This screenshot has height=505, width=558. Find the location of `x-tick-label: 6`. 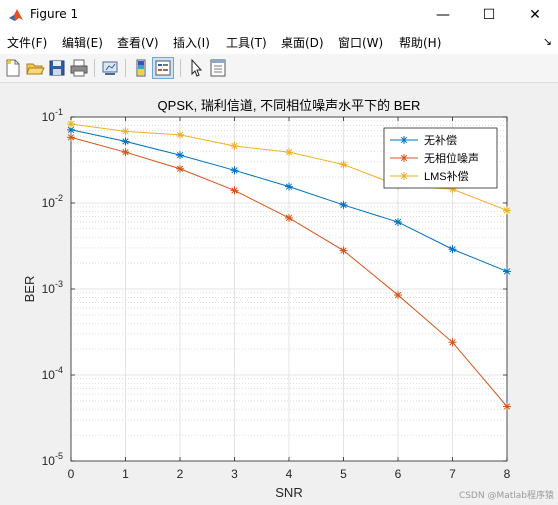

x-tick-label: 6 is located at coordinates (398, 474).